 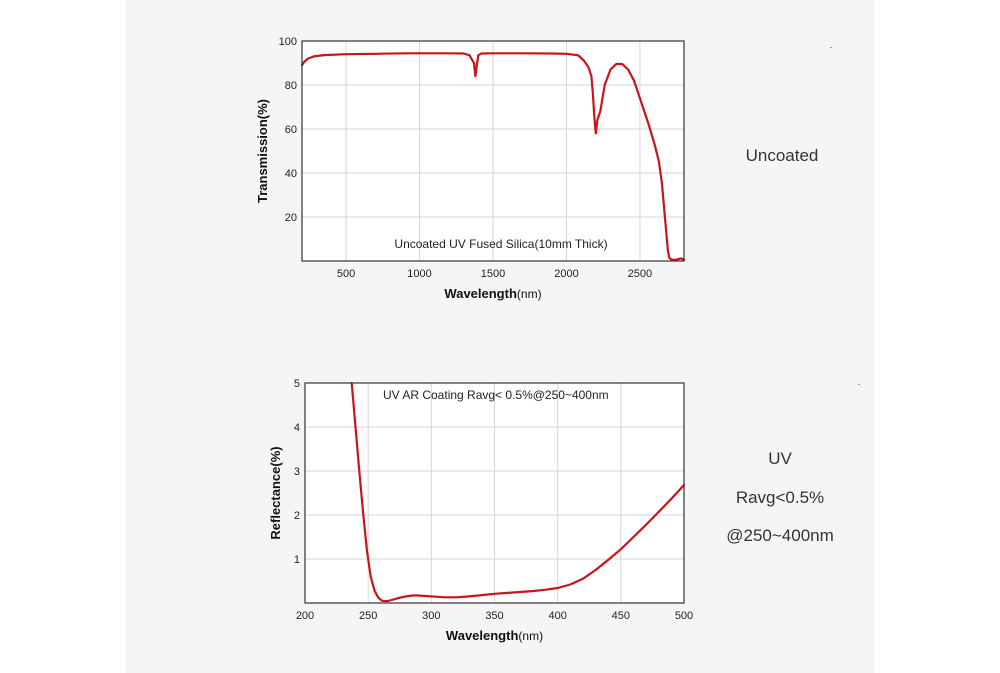 I want to click on chart-title: UV AR Coating Ravg< 0.5%@250~400nm, so click(x=496, y=395).